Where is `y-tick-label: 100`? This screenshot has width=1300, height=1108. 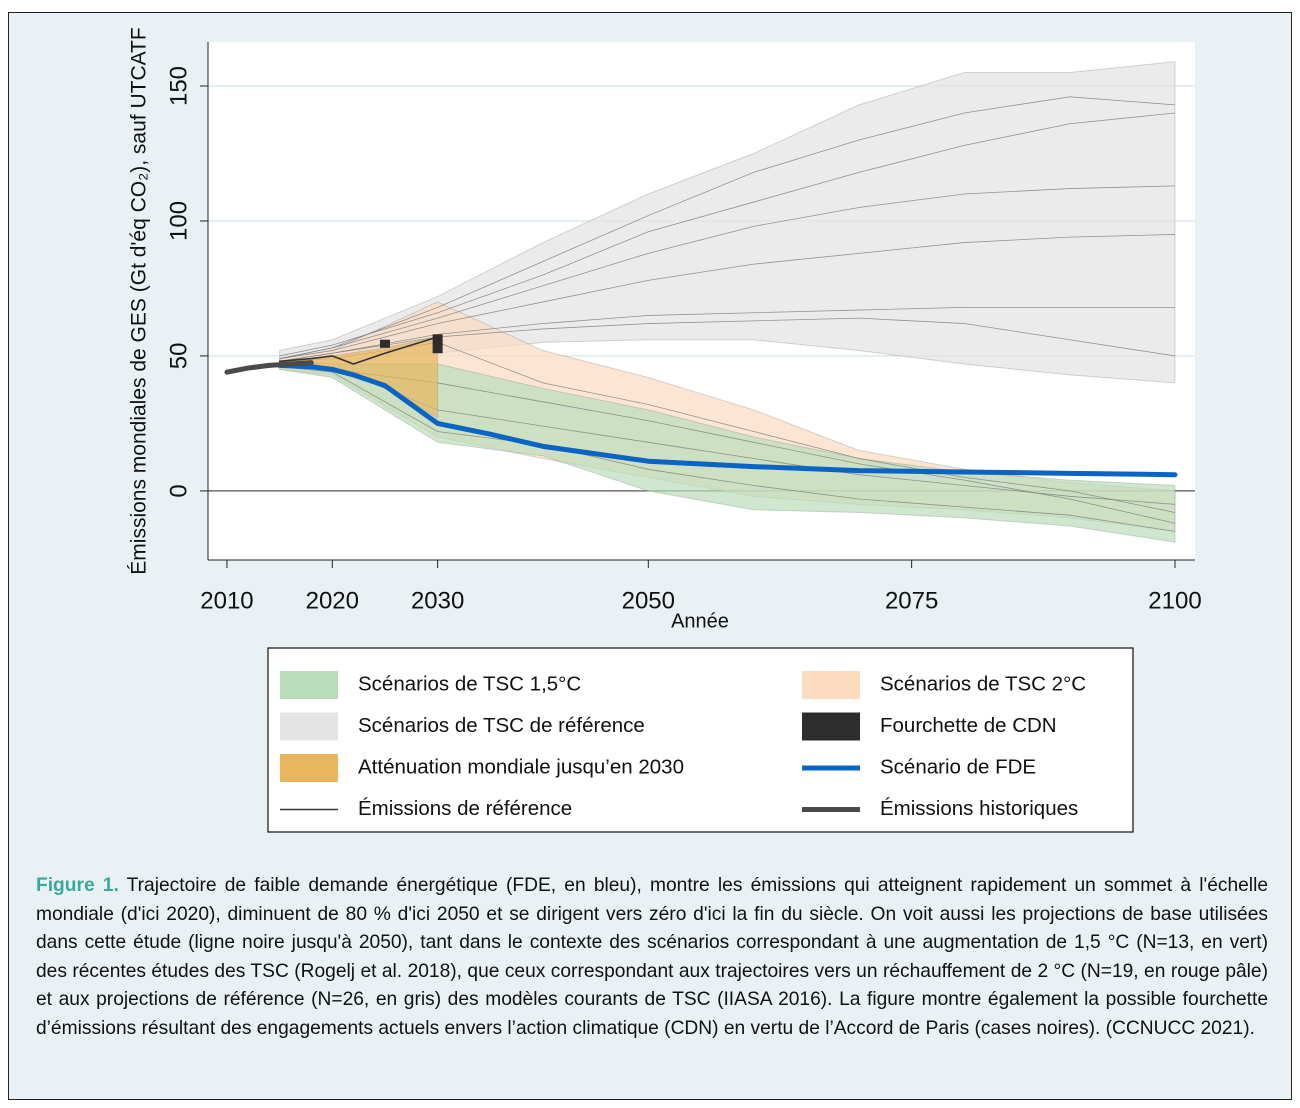 y-tick-label: 100 is located at coordinates (178, 221).